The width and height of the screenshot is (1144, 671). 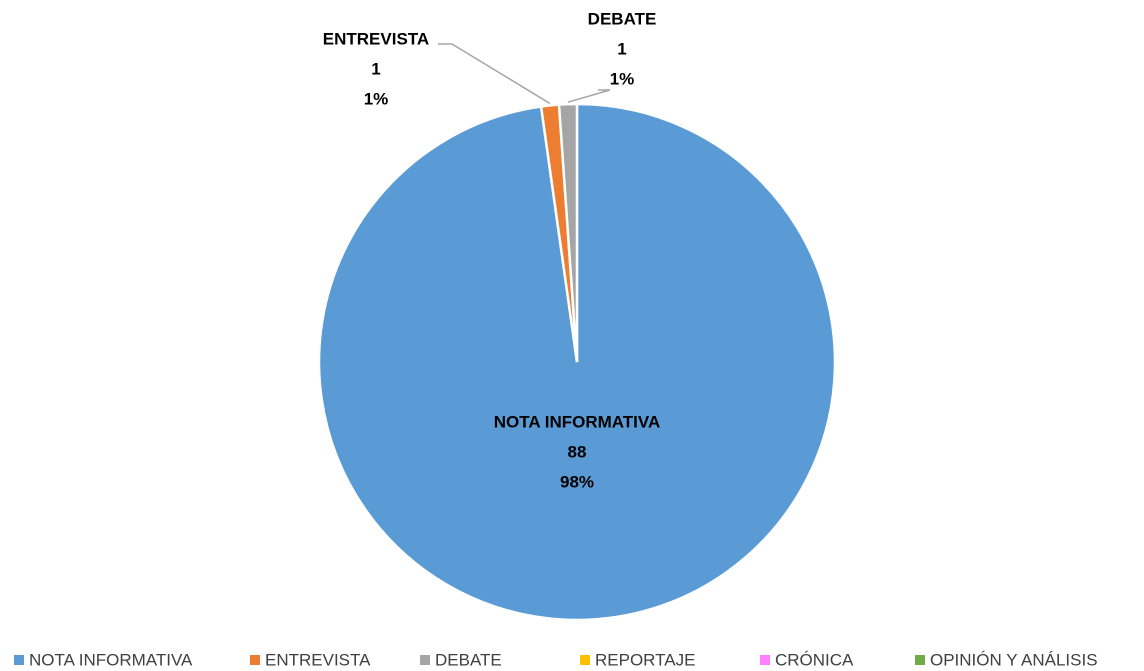 I want to click on slice-label-value: 88, so click(x=577, y=451).